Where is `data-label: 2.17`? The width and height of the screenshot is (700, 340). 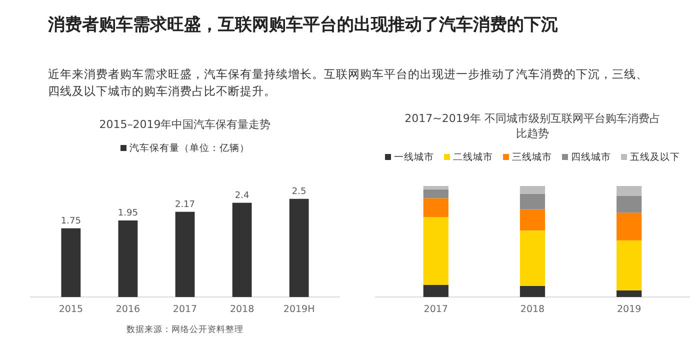
data-label: 2.17 is located at coordinates (185, 205).